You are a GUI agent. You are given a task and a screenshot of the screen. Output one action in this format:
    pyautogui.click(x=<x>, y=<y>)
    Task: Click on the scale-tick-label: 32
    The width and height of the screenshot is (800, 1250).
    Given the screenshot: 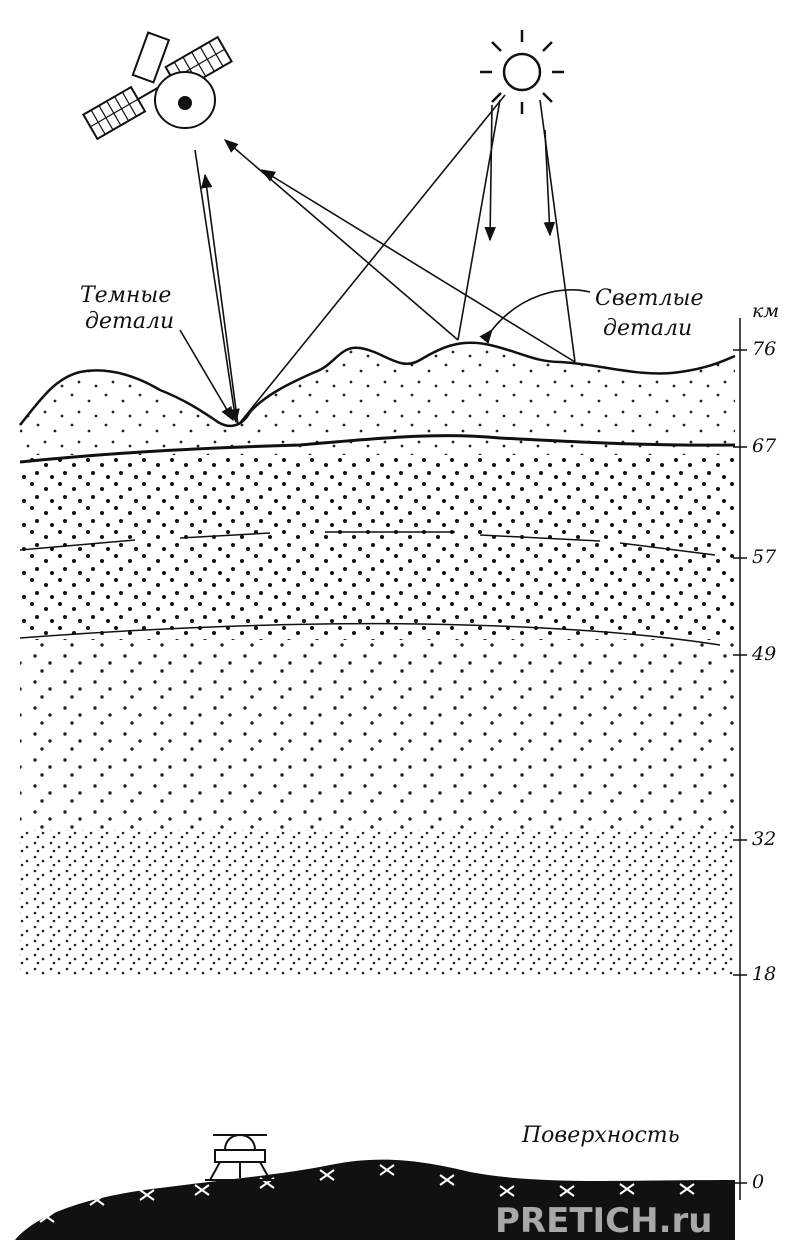 What is the action you would take?
    pyautogui.click(x=764, y=839)
    